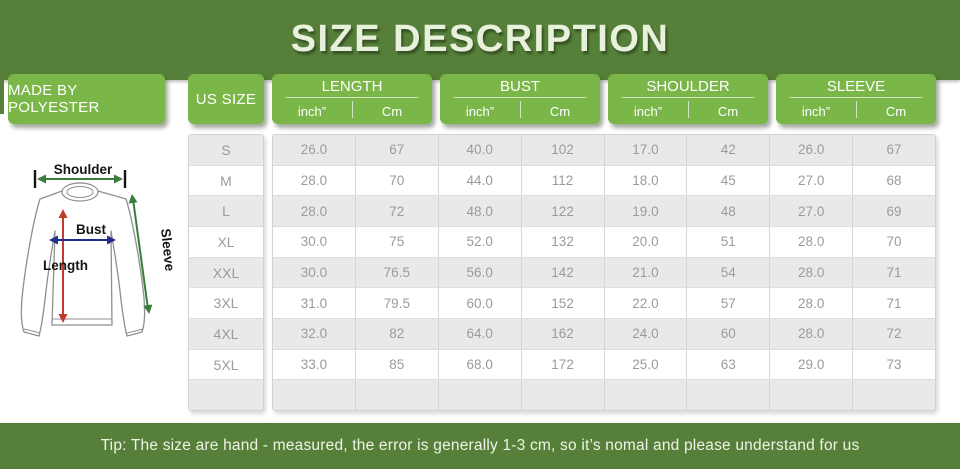 This screenshot has height=469, width=960. I want to click on sleeve-arrowhead-bottom, so click(148, 309).